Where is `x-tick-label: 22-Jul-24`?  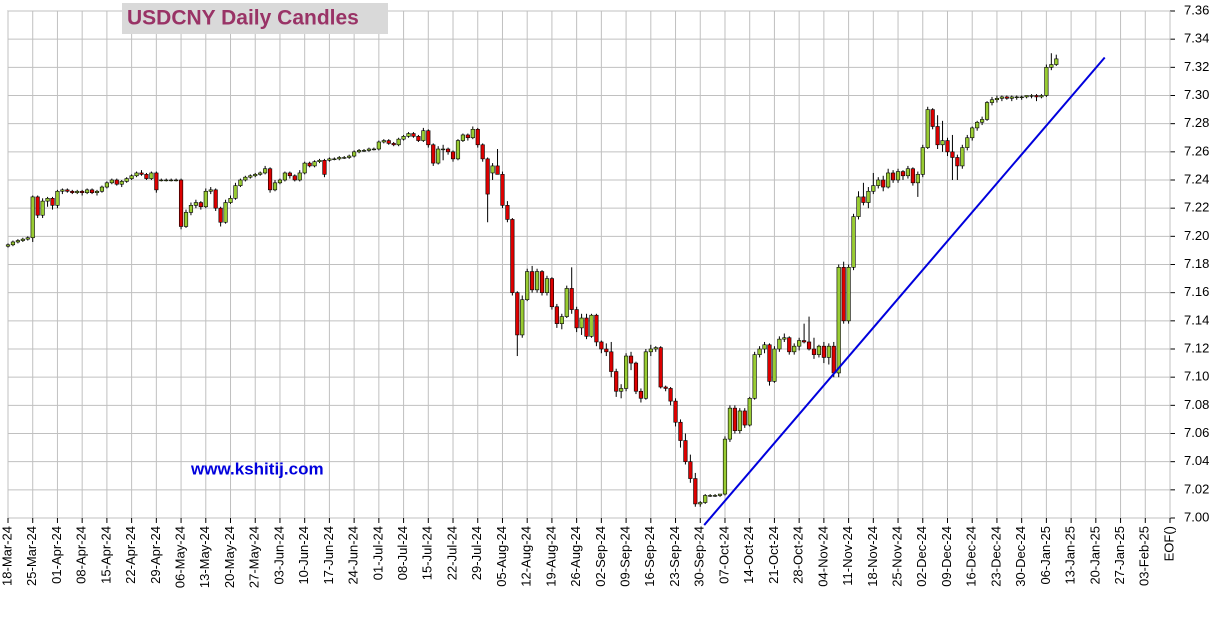
x-tick-label: 22-Jul-24 is located at coordinates (451, 553).